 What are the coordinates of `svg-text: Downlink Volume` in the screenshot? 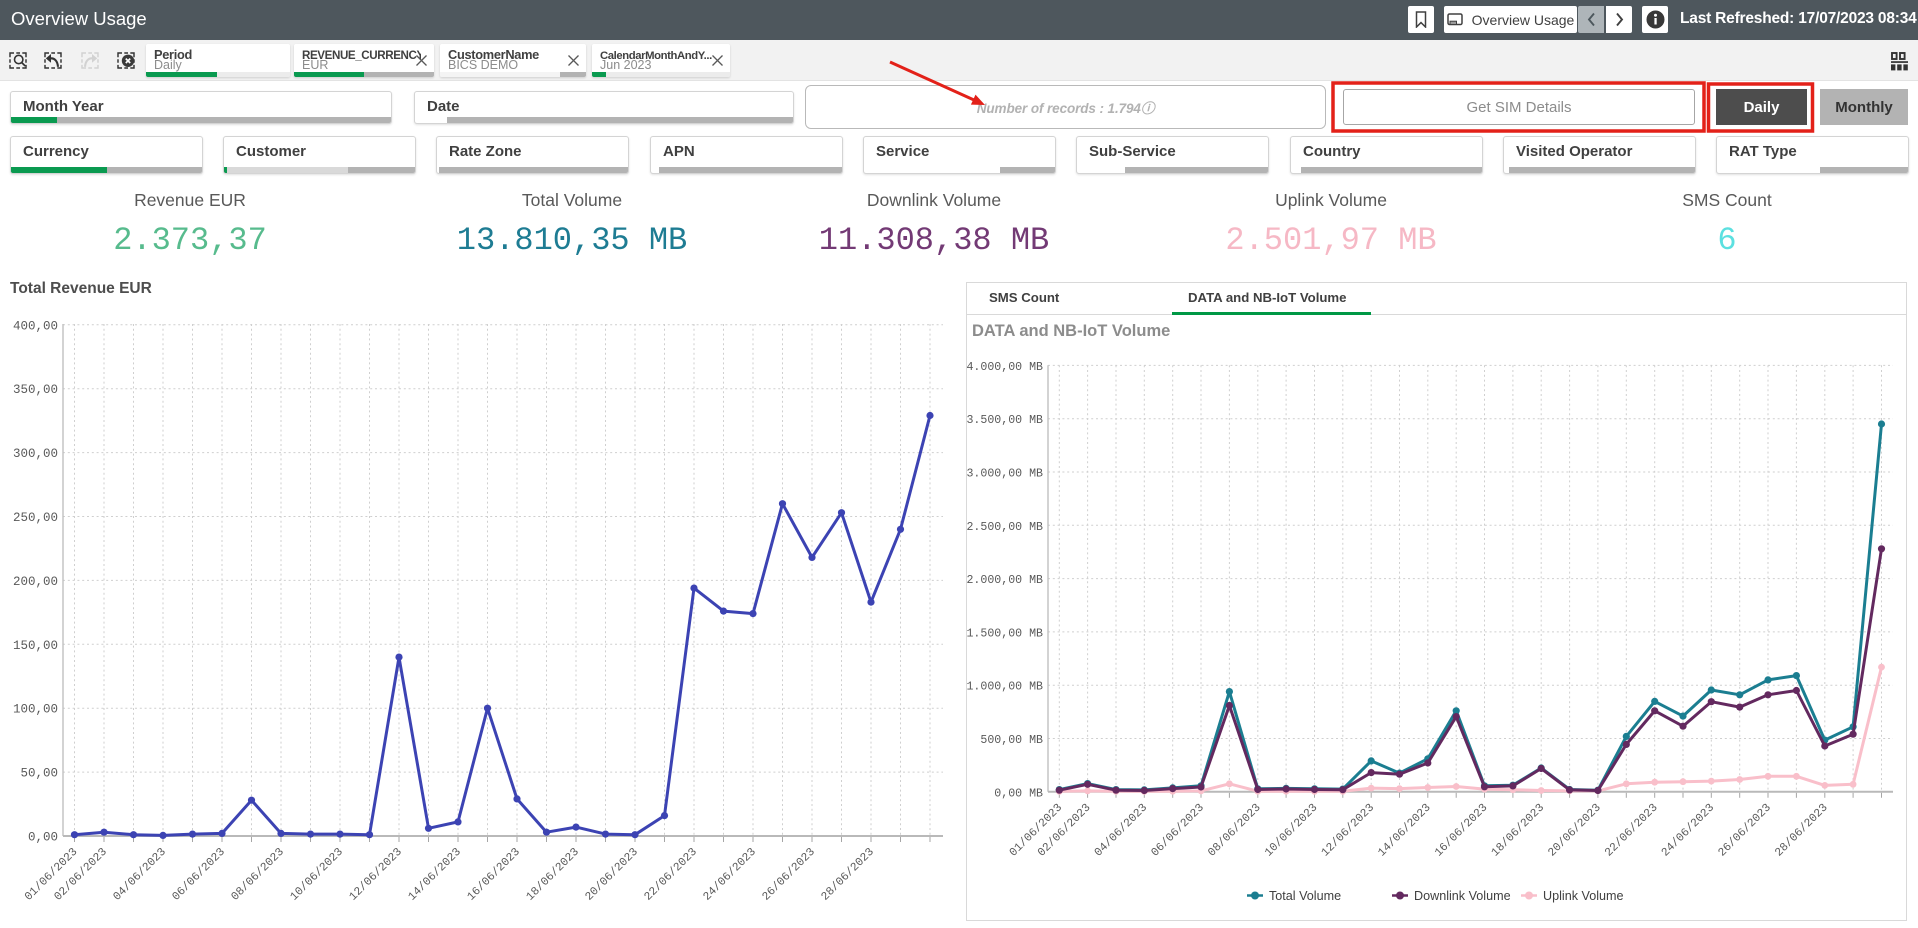 It's located at (1462, 896).